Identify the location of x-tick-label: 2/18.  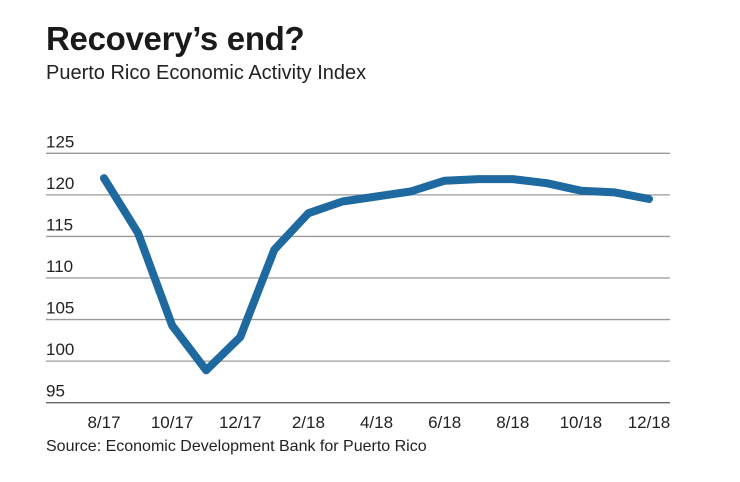
(308, 422).